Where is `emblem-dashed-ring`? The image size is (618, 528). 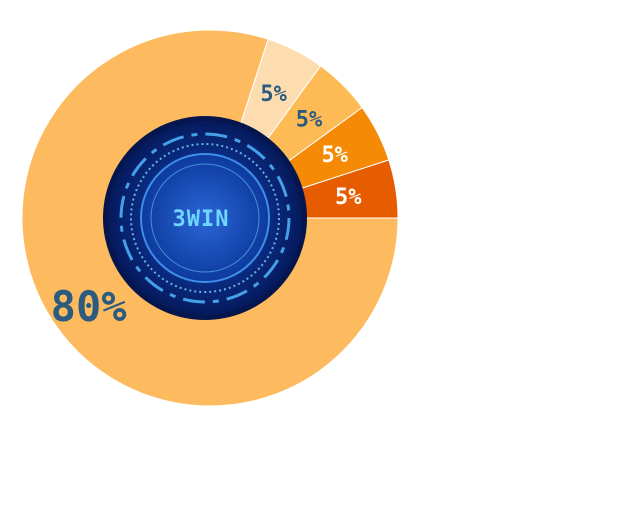 emblem-dashed-ring is located at coordinates (205, 218).